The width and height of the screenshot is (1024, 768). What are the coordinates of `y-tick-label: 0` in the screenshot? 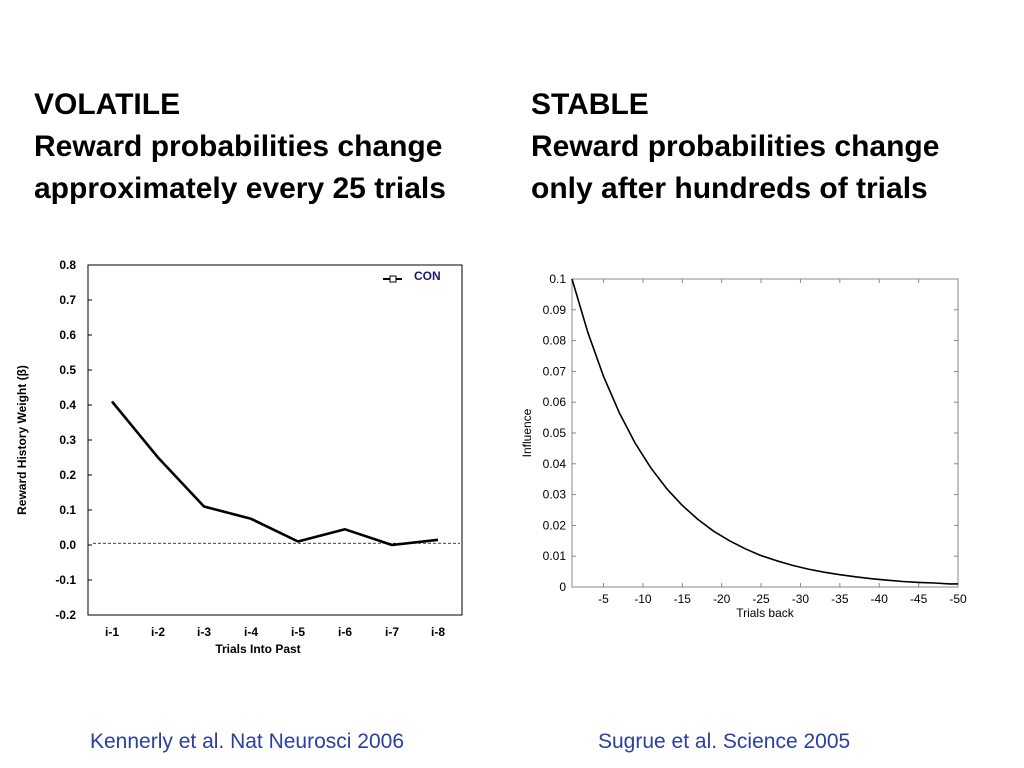 It's located at (562, 587).